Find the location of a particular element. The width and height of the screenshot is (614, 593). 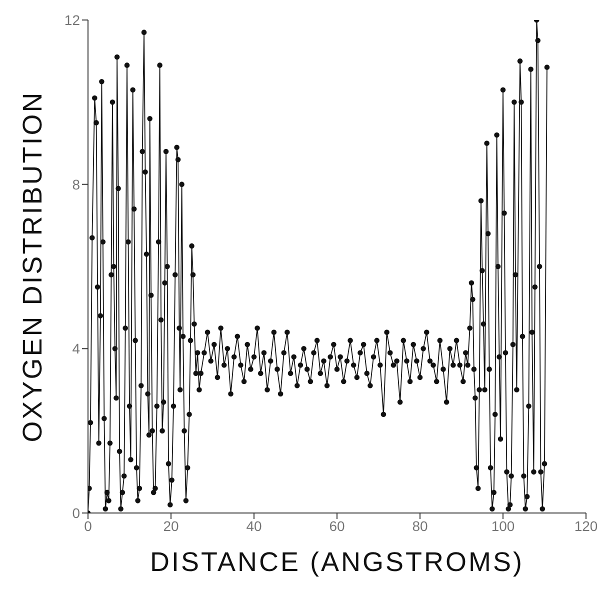

y-tick-label: 12 is located at coordinates (72, 20).